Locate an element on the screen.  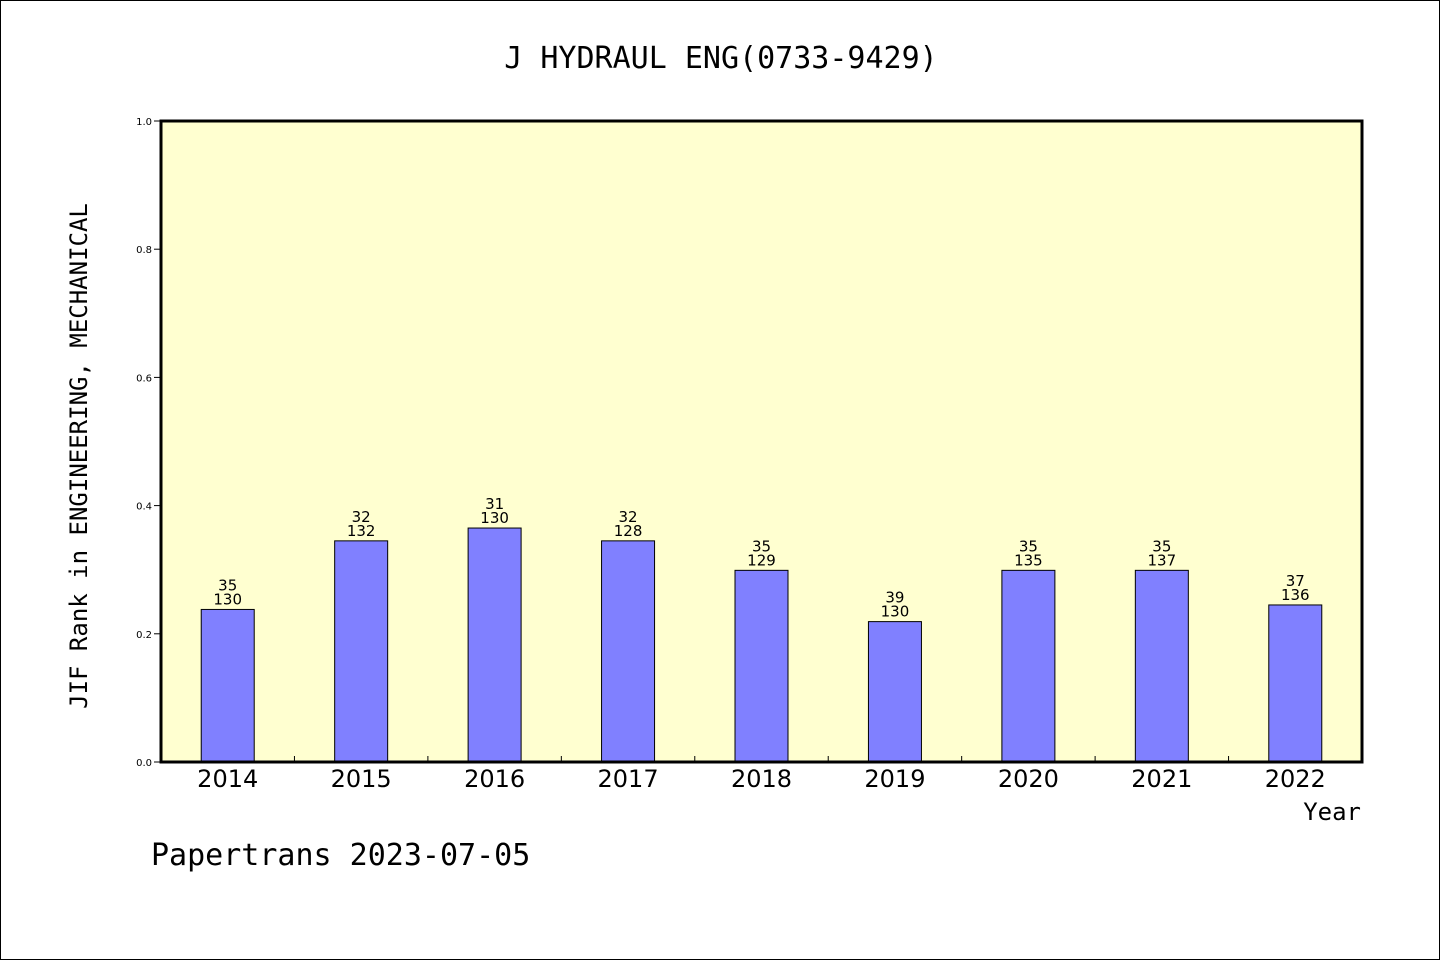
x-tick-label: 2016 is located at coordinates (494, 779).